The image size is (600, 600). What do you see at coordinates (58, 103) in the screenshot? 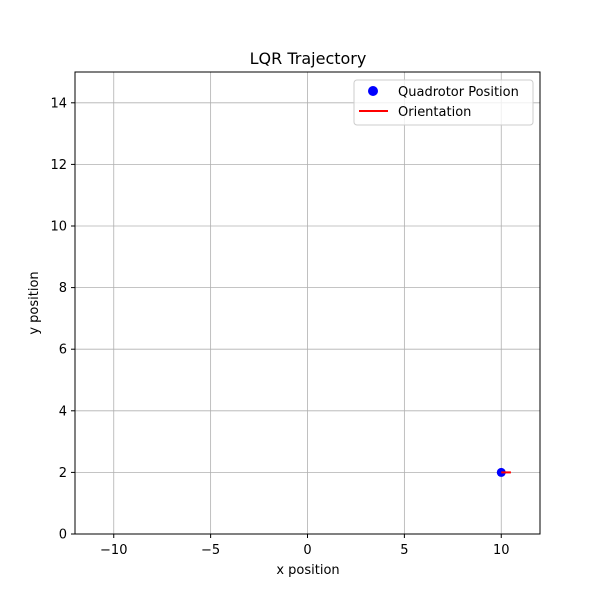
I see `y-tick-label: 14` at bounding box center [58, 103].